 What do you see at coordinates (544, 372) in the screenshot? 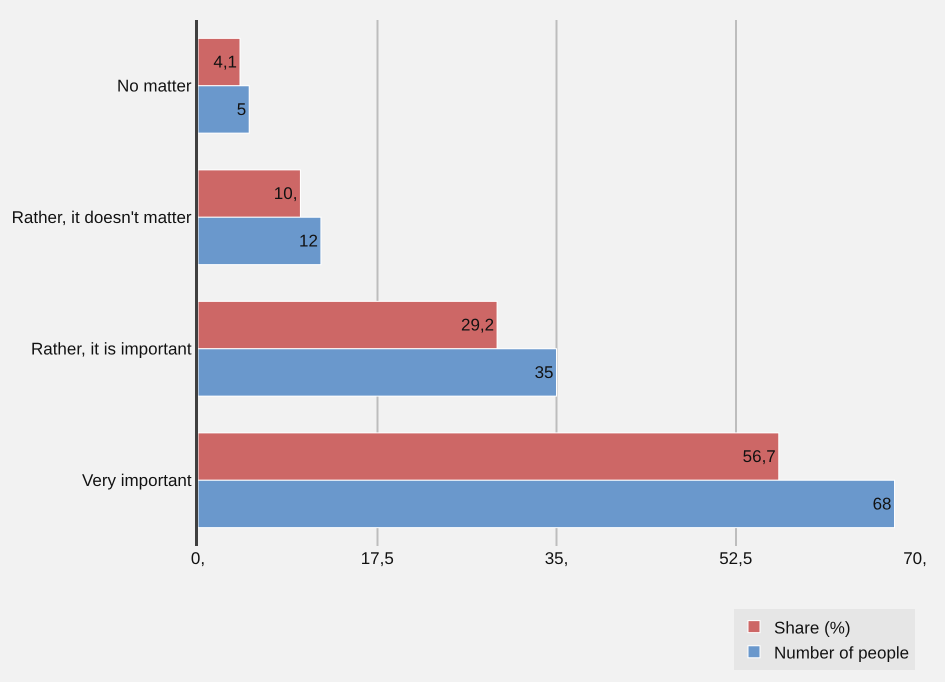
I see `data-label: 35` at bounding box center [544, 372].